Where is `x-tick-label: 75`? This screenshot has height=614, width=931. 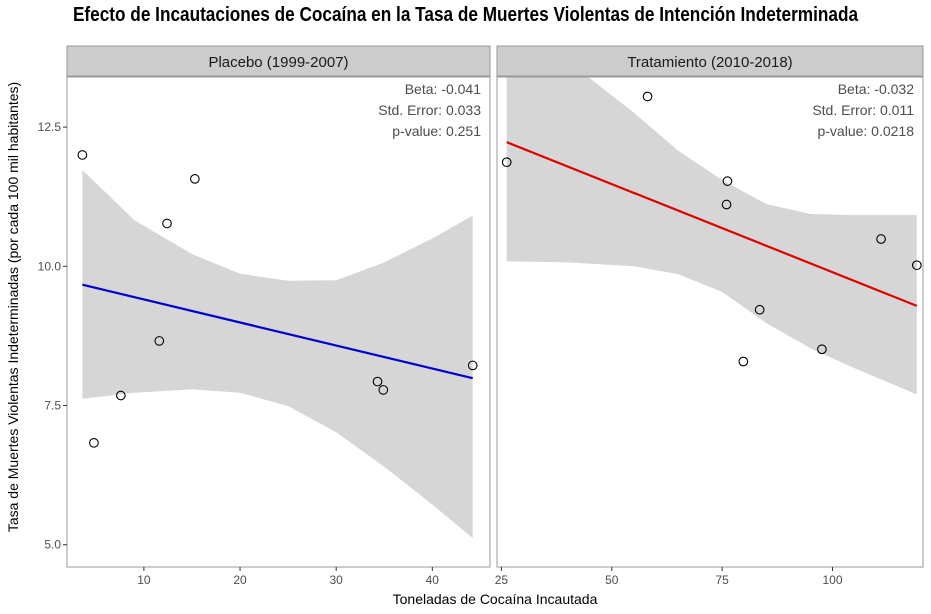 x-tick-label: 75 is located at coordinates (722, 580).